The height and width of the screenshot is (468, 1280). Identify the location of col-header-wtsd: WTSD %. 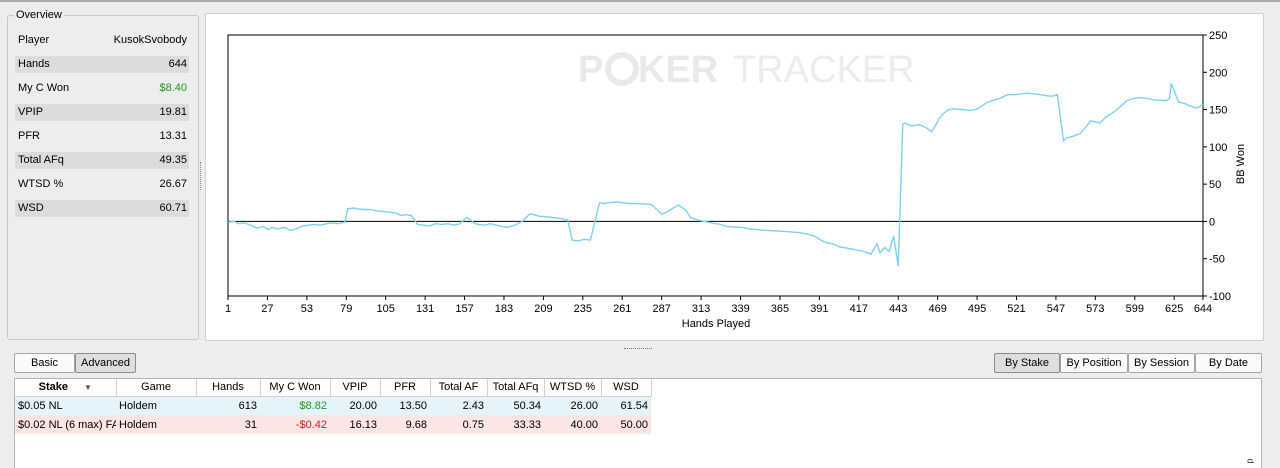
(573, 388).